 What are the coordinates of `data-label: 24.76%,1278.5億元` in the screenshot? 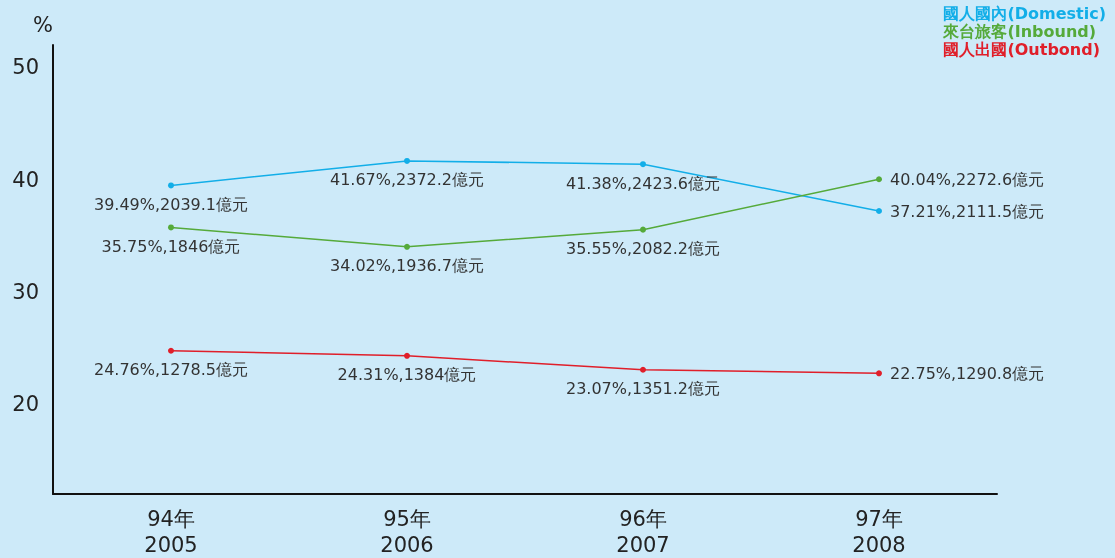 It's located at (171, 370).